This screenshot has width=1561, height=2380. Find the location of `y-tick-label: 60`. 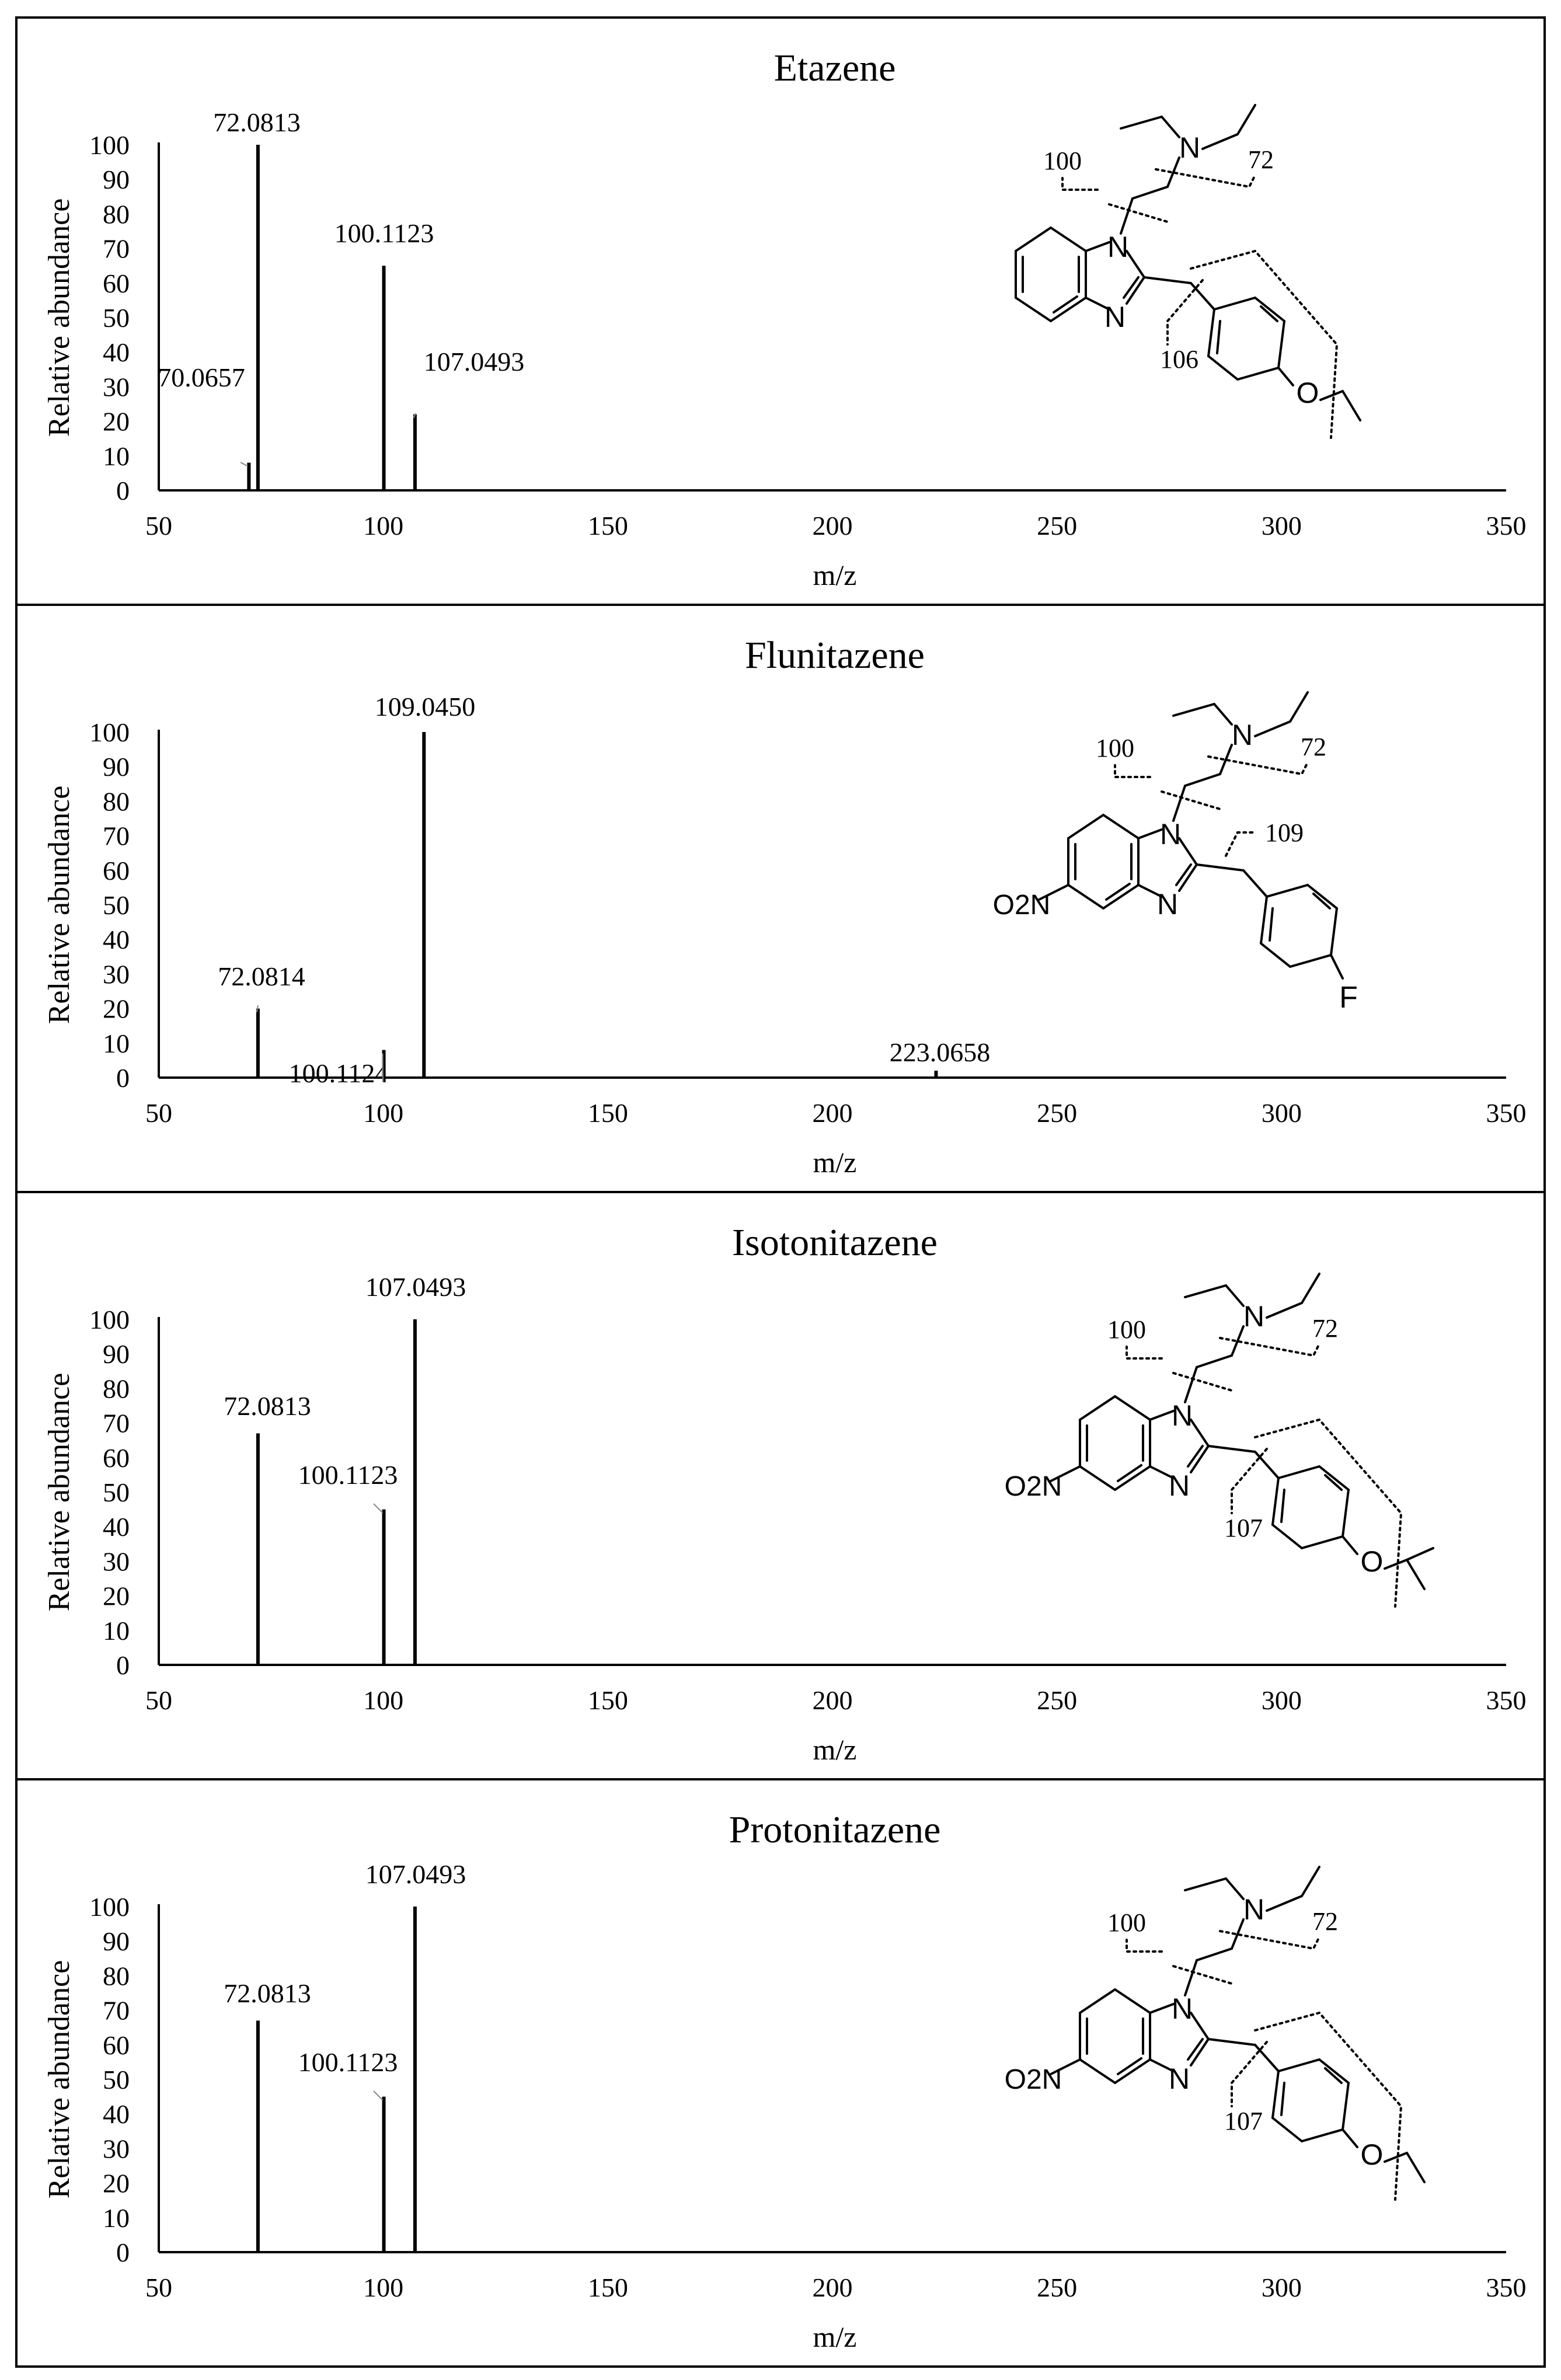

y-tick-label: 60 is located at coordinates (116, 1458).